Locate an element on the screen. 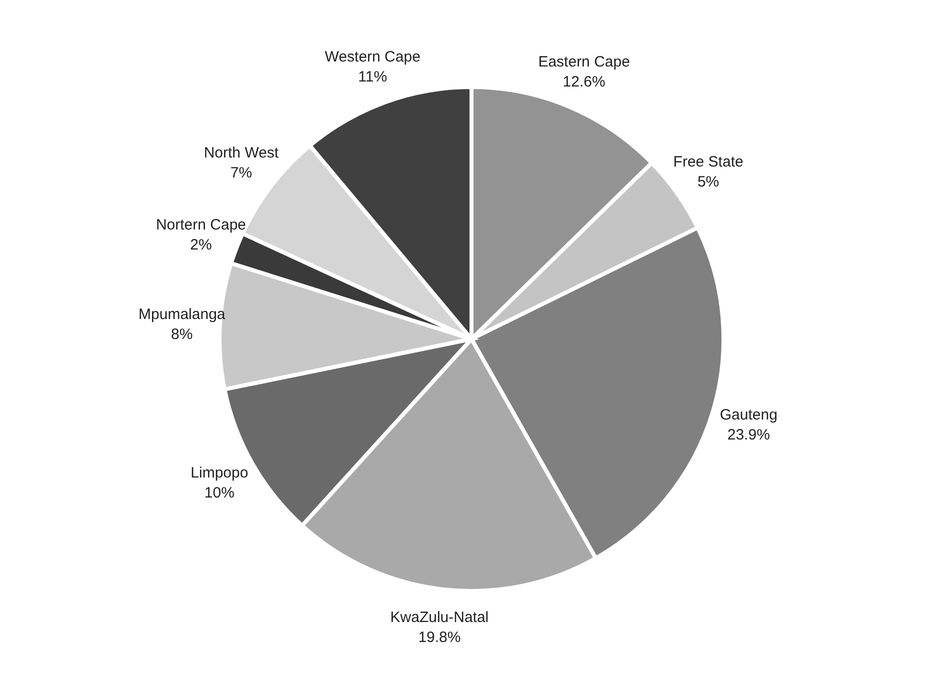 The height and width of the screenshot is (680, 945). slice-label: Mpumalanga is located at coordinates (182, 314).